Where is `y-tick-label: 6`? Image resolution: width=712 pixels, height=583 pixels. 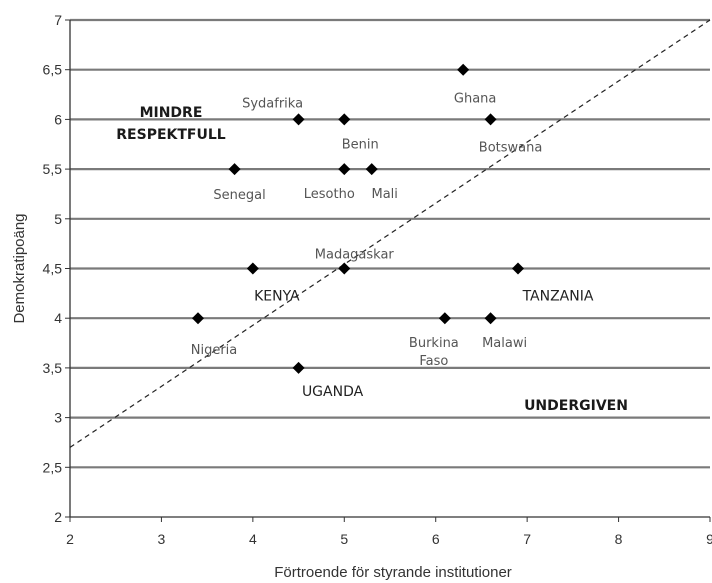 y-tick-label: 6 is located at coordinates (58, 119).